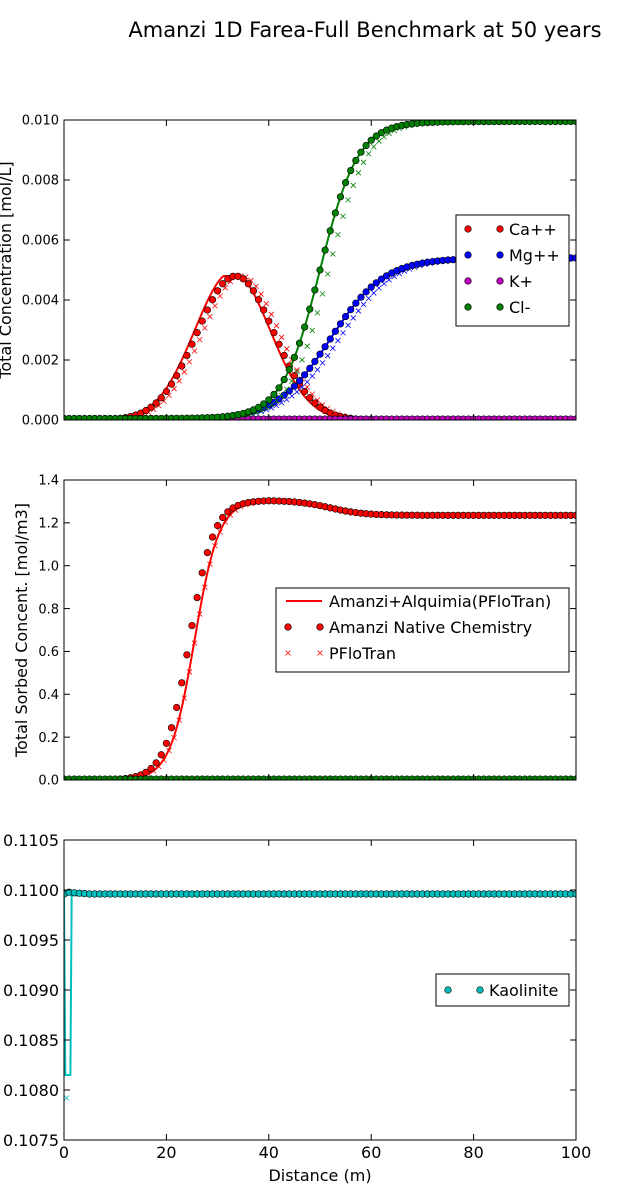  I want to click on y-tick-label: 0.1080, so click(31, 1090).